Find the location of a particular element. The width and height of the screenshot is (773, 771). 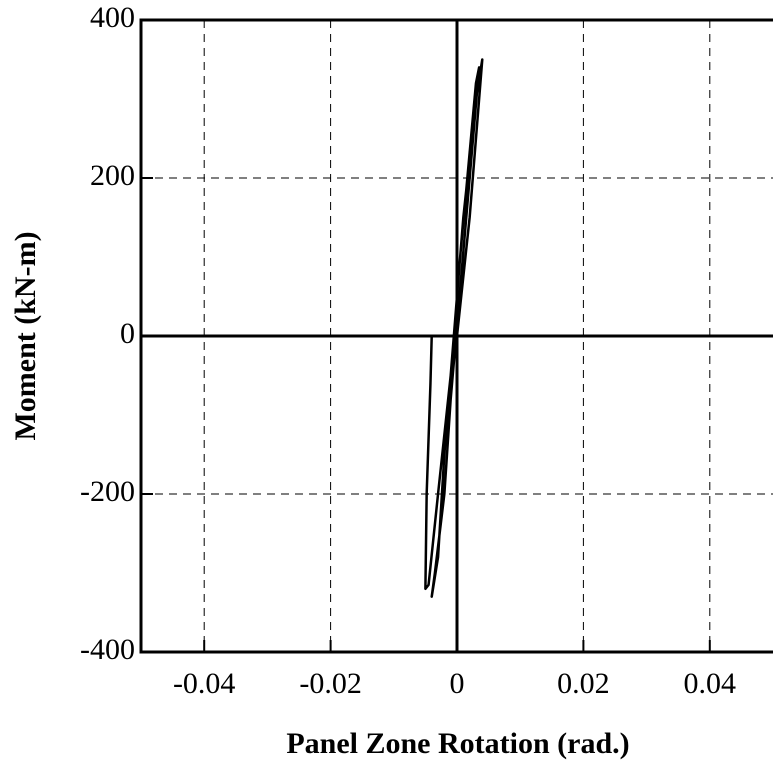

x-tick-label: 0.02 is located at coordinates (583, 683).